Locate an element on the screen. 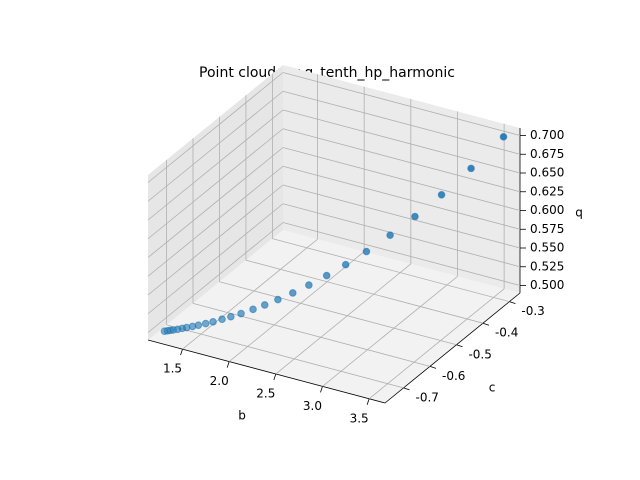 The width and height of the screenshot is (640, 480). x-tick-label: 1.5 is located at coordinates (172, 369).